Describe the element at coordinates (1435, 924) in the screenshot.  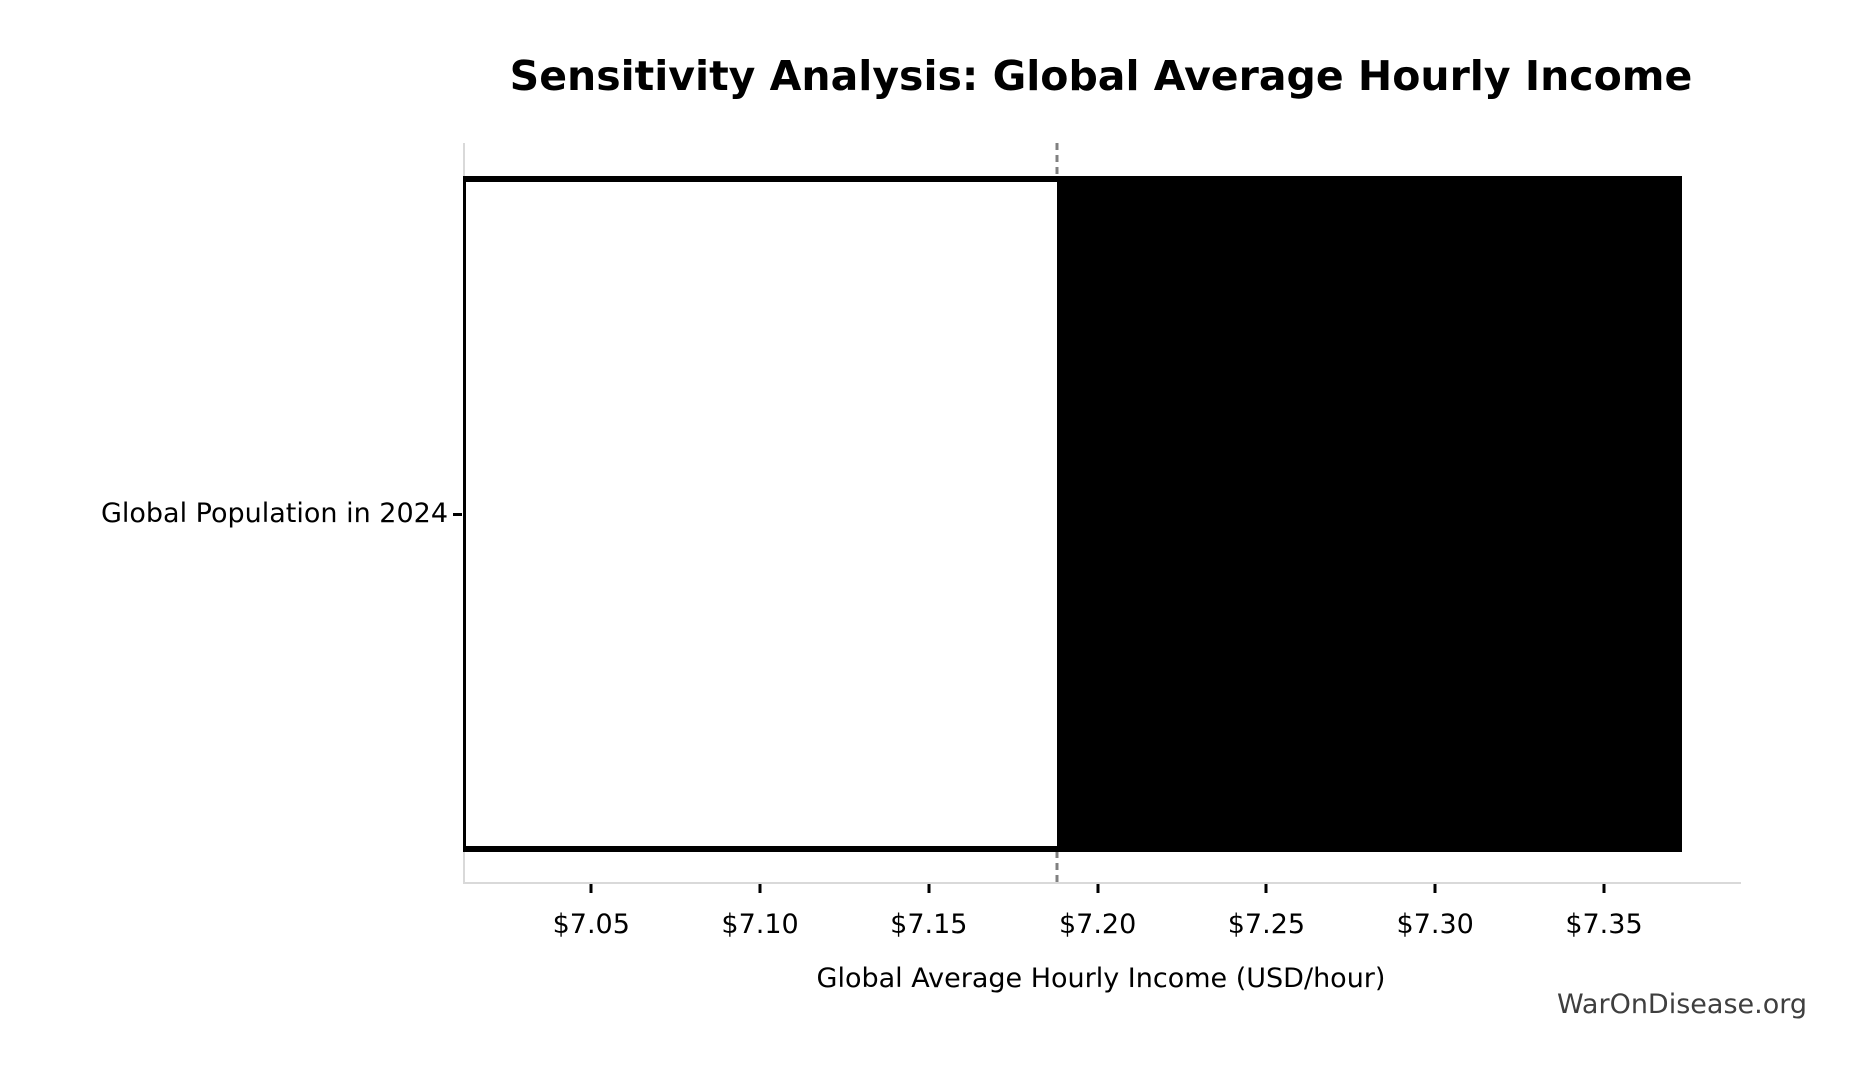
I see `x-tick-label: $7.30` at that location.